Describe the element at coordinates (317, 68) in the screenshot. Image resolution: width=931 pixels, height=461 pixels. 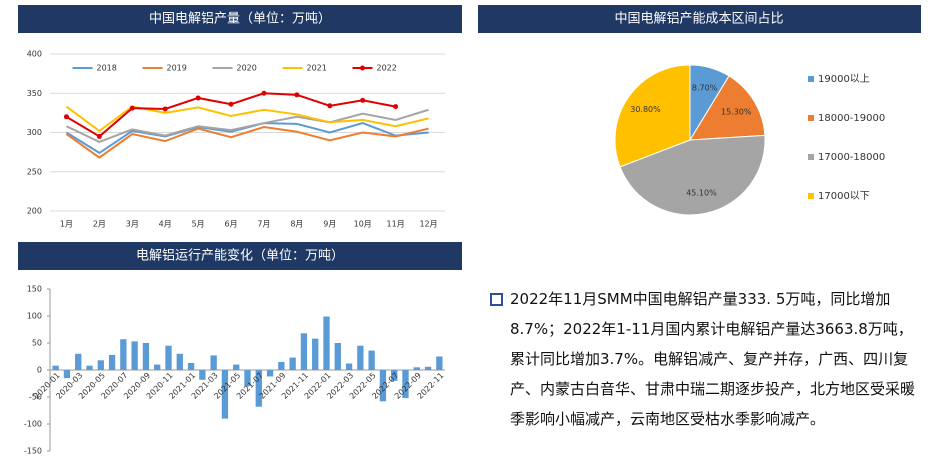
I see `legend-label: 2021` at that location.